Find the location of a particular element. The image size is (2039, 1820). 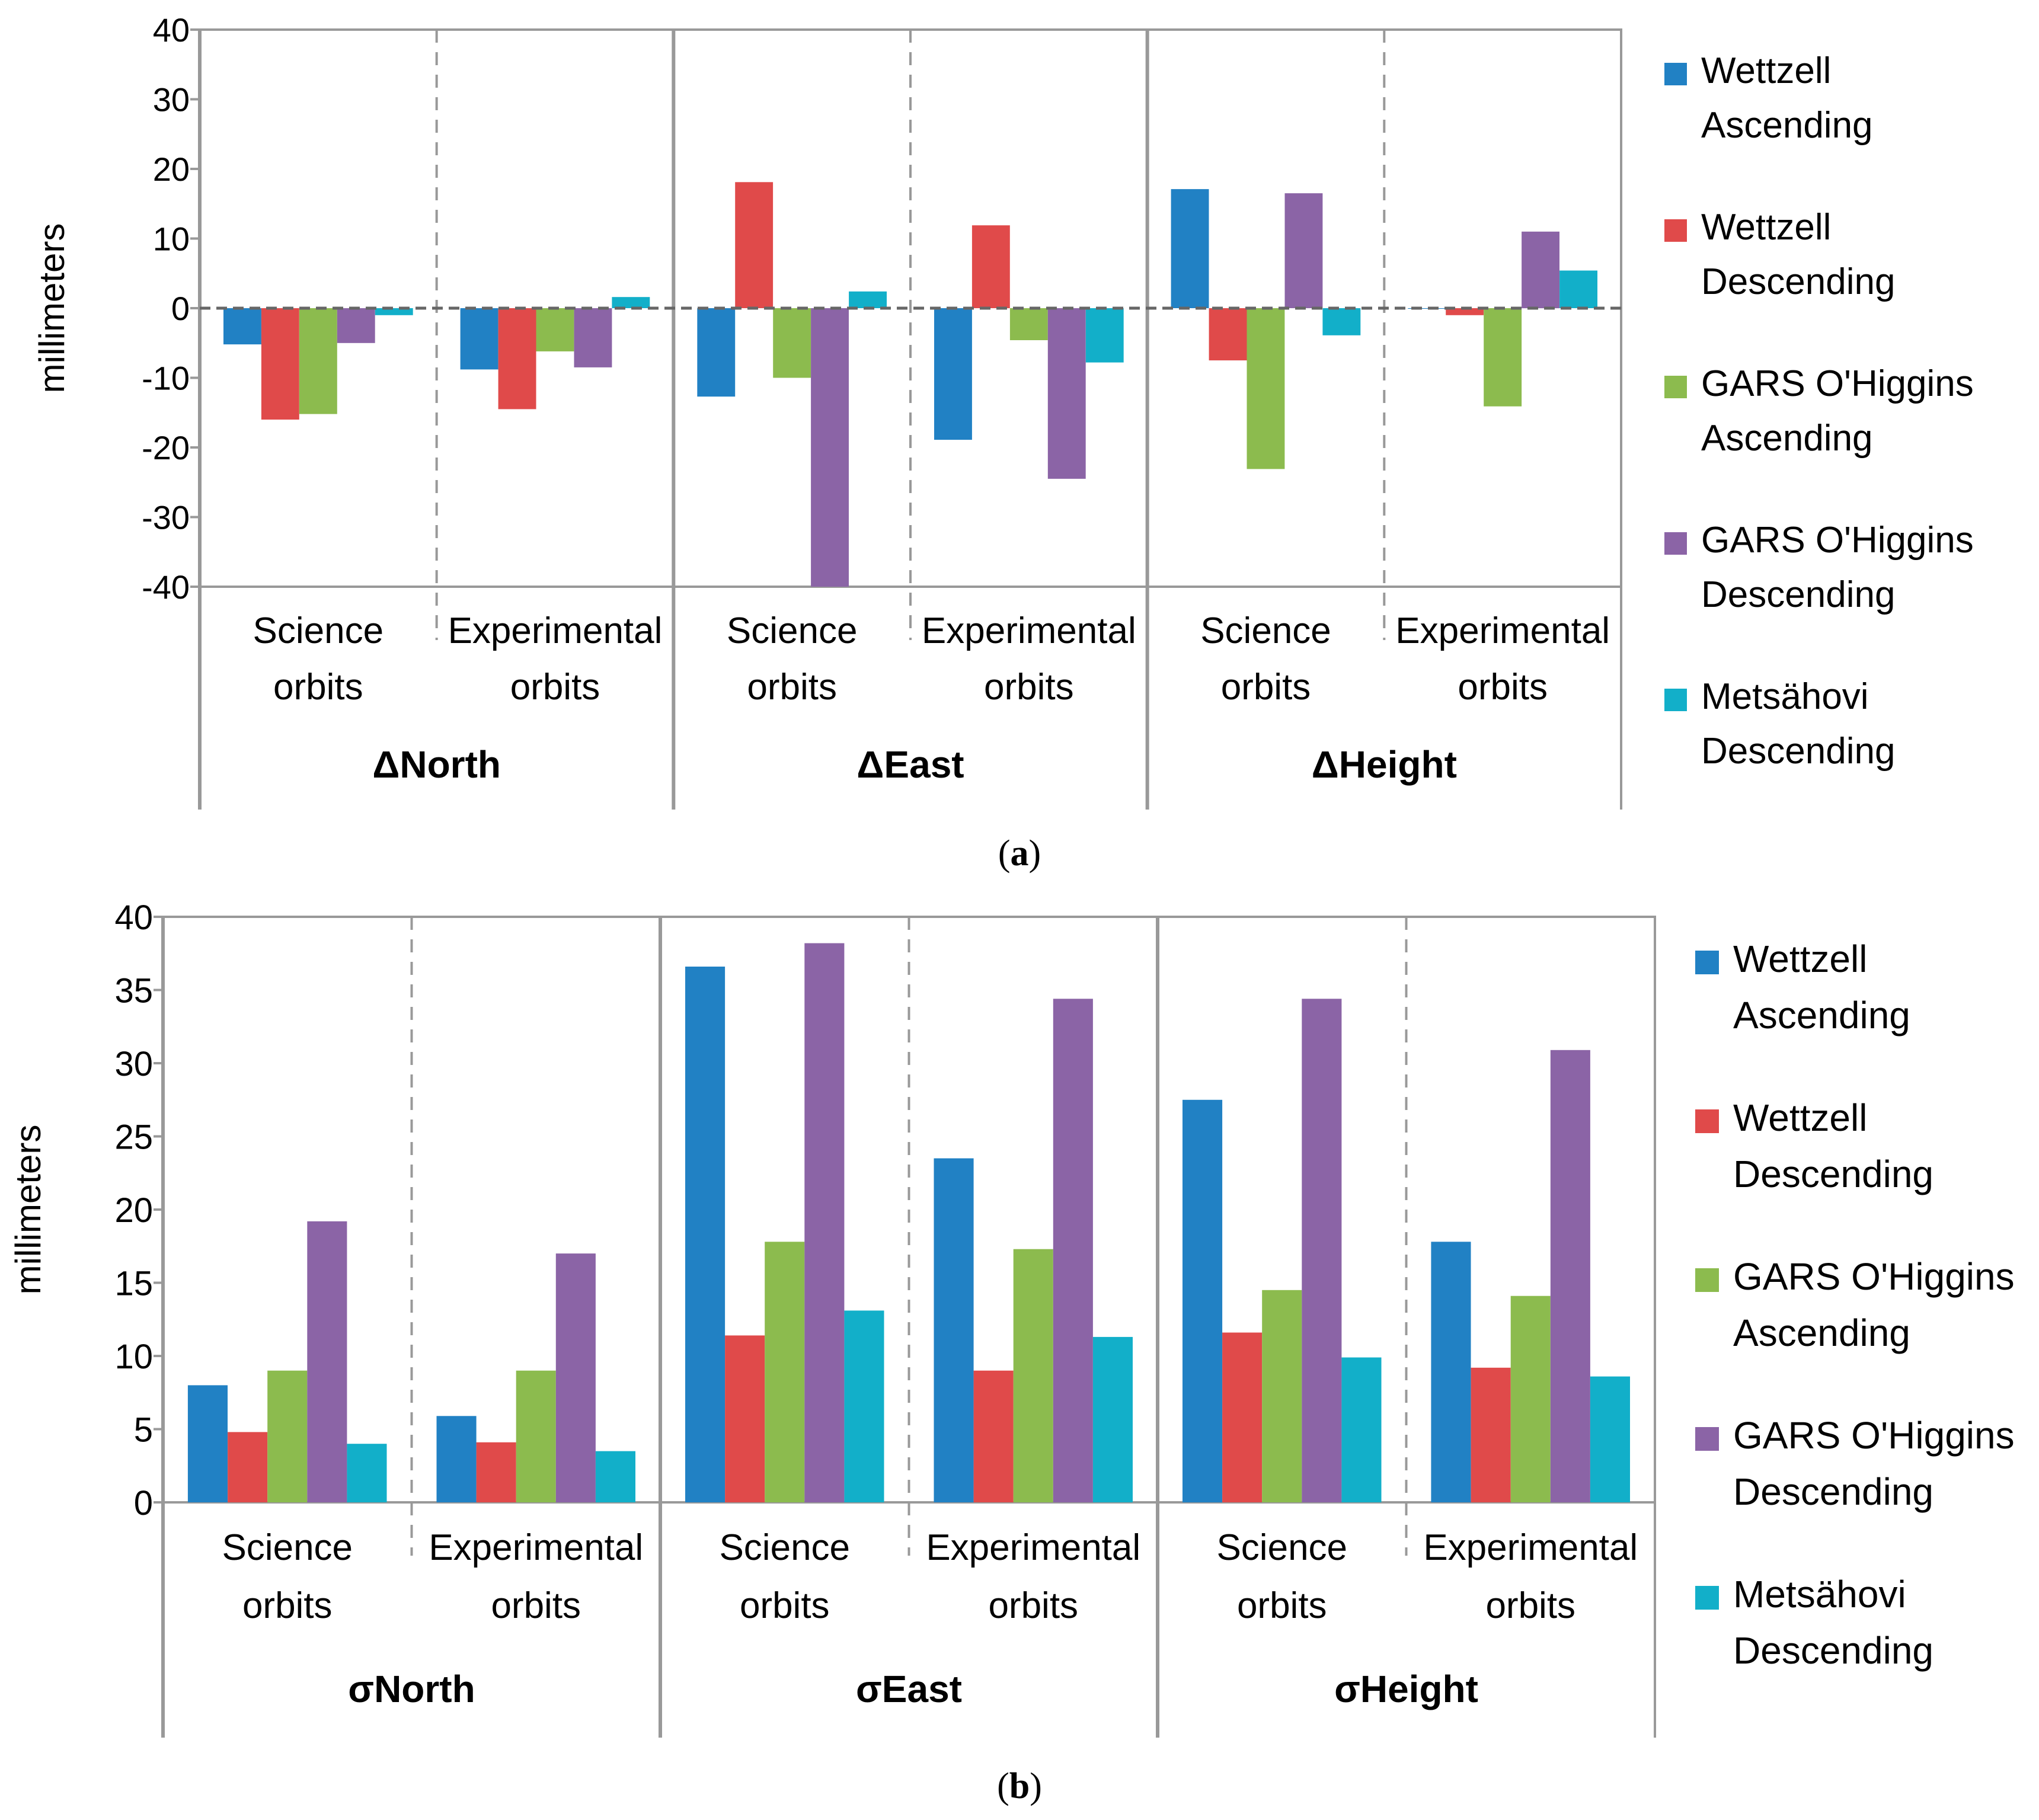

chart-a-y-tick-label: 10 is located at coordinates (171, 239).